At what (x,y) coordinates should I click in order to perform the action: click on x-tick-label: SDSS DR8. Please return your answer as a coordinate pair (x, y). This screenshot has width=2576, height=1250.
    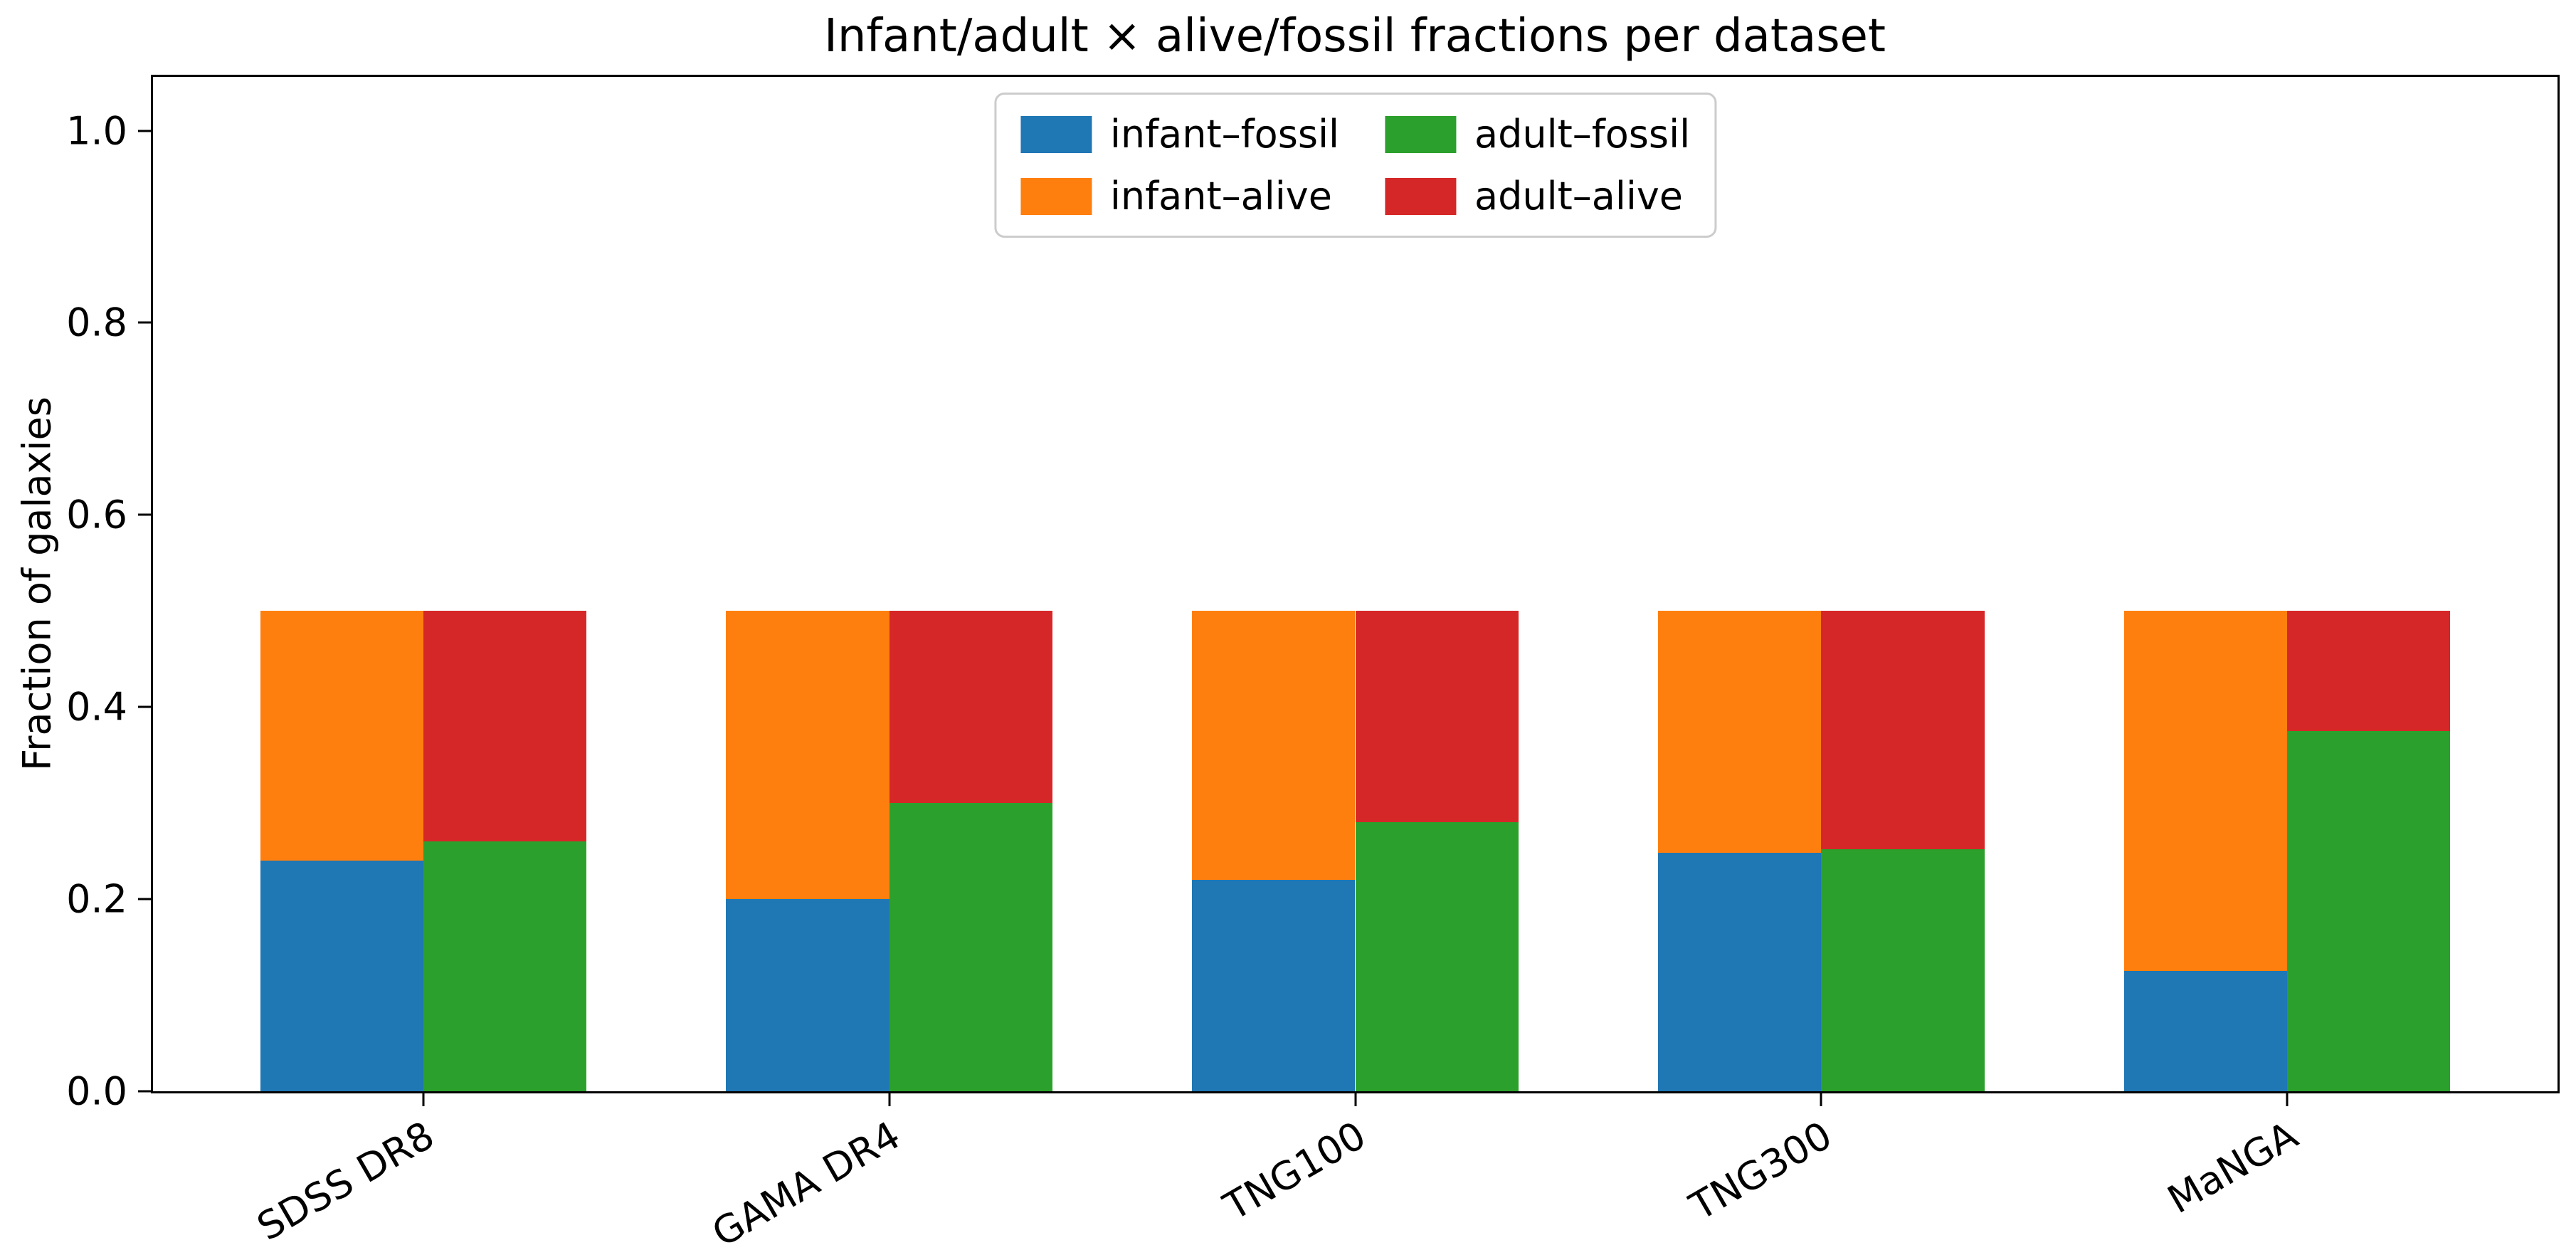
    Looking at the image, I should click on (345, 1181).